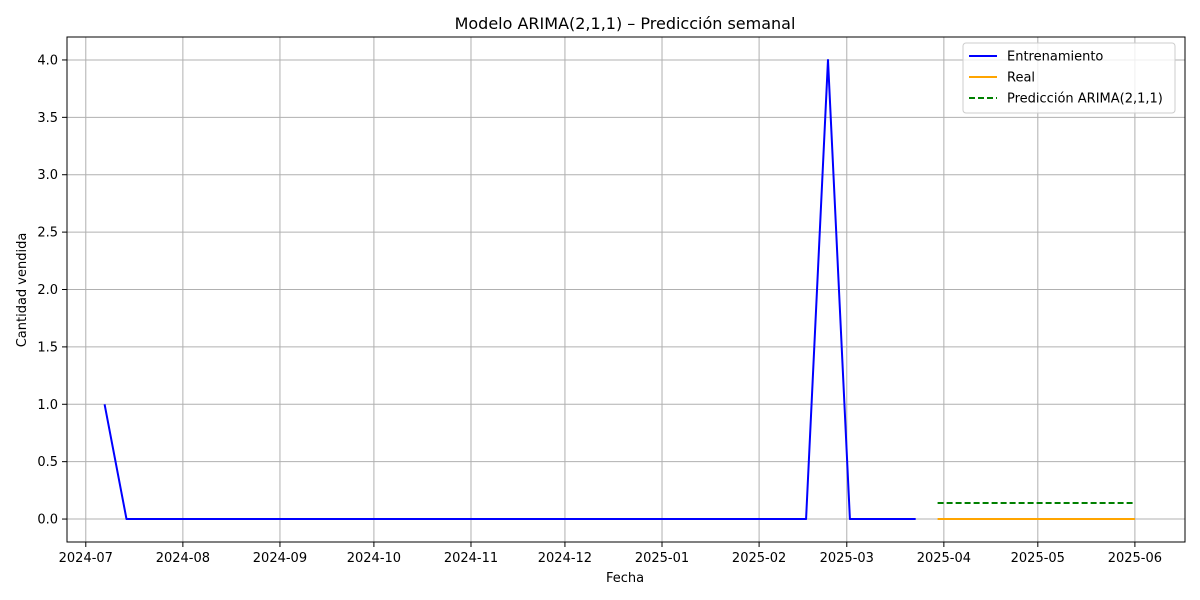 This screenshot has height=600, width=1200. Describe the element at coordinates (47, 118) in the screenshot. I see `y-tick-label: 3.5` at that location.